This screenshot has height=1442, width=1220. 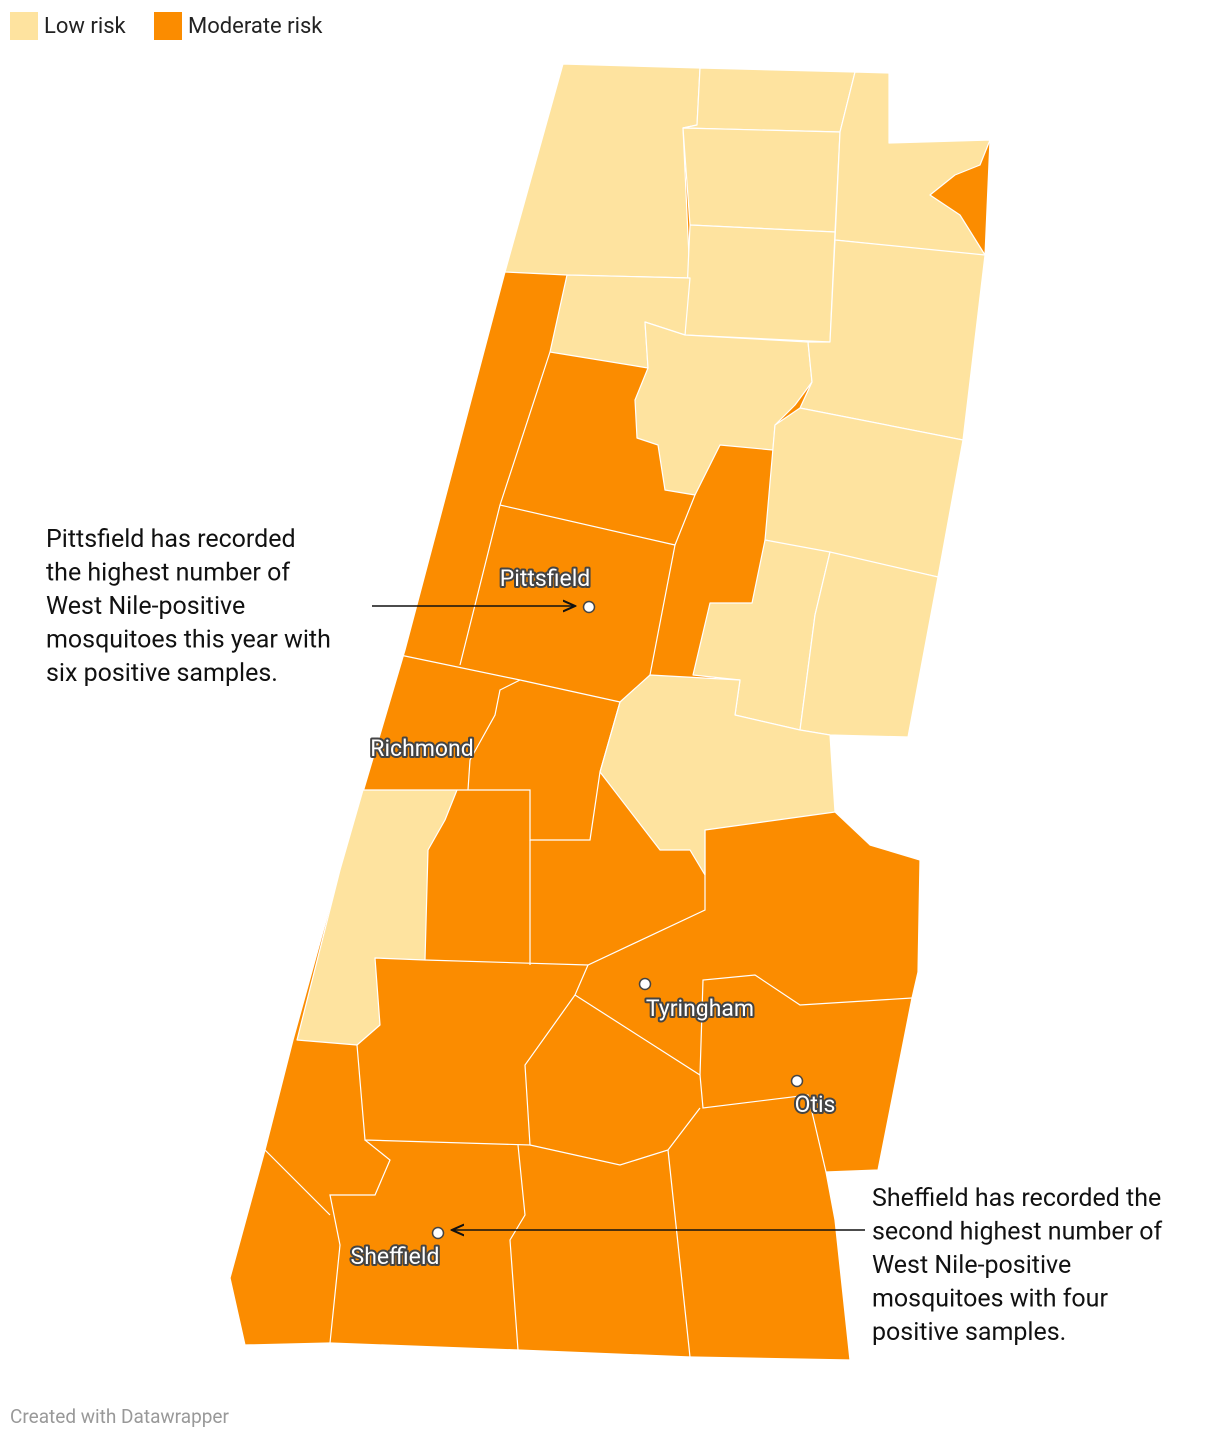 What do you see at coordinates (545, 578) in the screenshot?
I see `place-label: Pittsfield` at bounding box center [545, 578].